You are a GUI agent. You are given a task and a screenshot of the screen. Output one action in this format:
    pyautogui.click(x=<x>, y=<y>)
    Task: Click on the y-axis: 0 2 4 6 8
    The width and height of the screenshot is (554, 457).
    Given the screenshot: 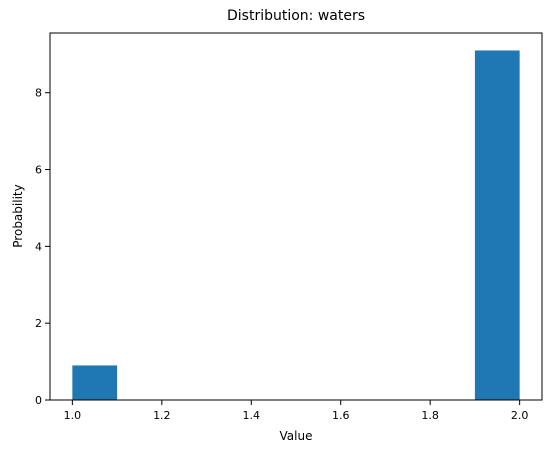 What is the action you would take?
    pyautogui.click(x=42, y=247)
    